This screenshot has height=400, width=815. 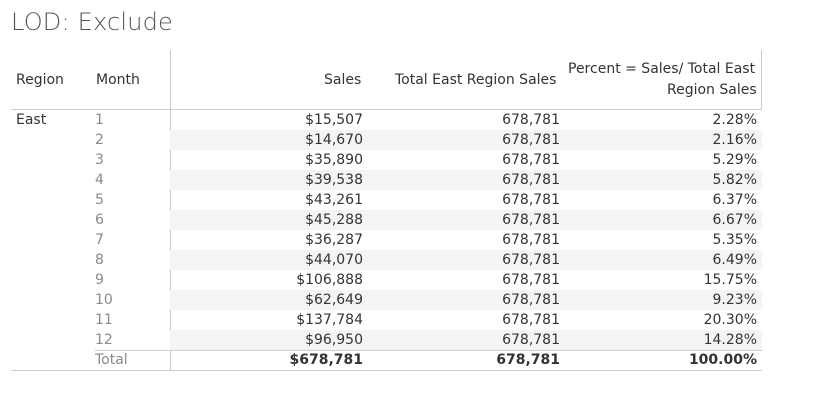 I want to click on table-row: 7 $36,287 678,781 5.35%, so click(x=428, y=240).